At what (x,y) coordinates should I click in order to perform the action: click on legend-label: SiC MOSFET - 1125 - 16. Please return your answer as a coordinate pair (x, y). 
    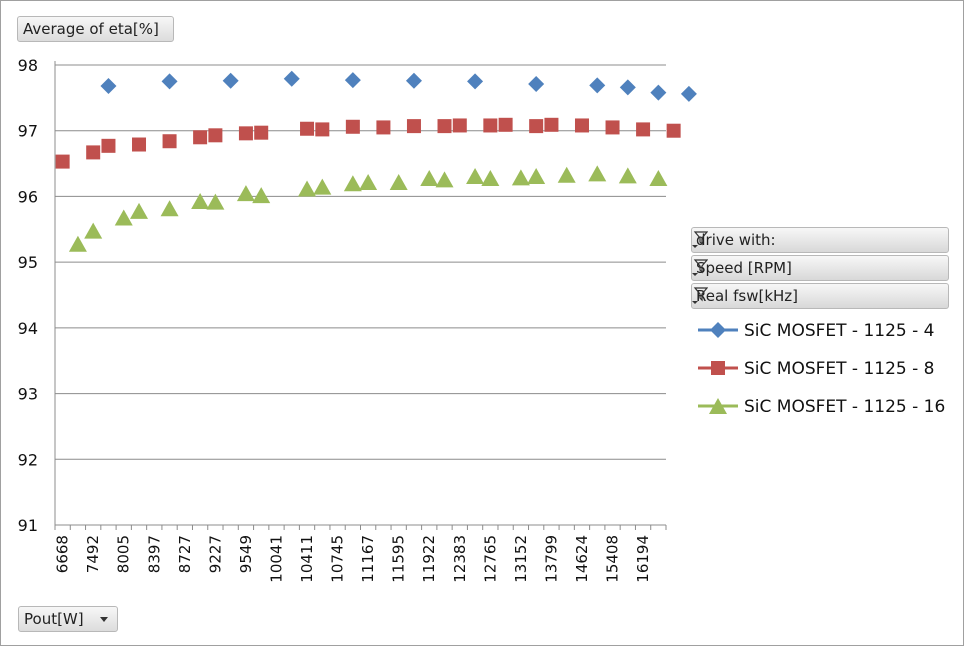
    Looking at the image, I should click on (844, 407).